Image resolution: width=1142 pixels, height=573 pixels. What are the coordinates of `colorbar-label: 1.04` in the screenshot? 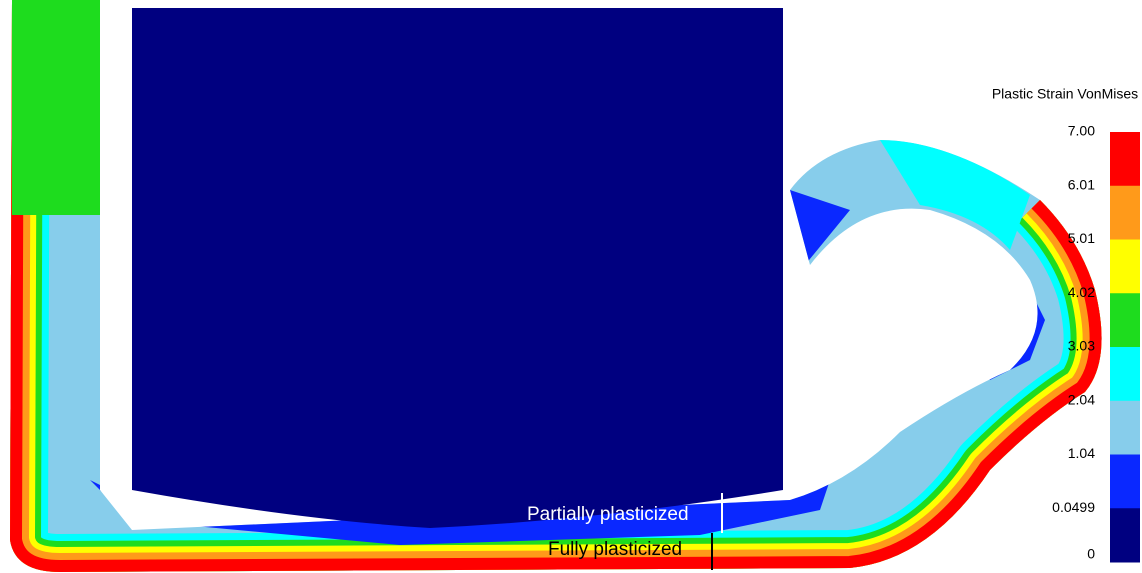 It's located at (1081, 453).